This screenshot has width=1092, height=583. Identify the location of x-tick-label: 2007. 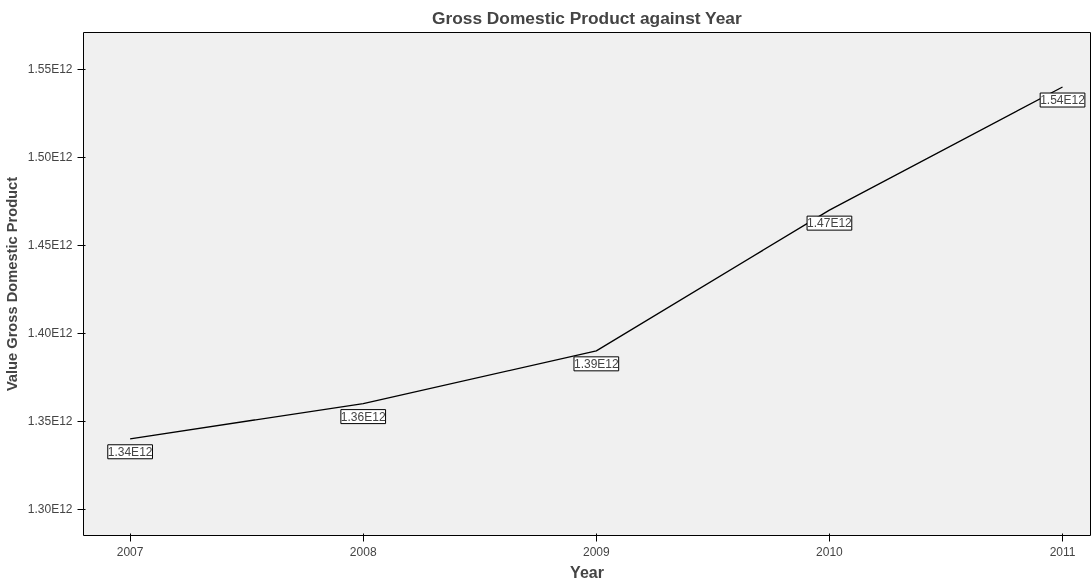
(130, 551).